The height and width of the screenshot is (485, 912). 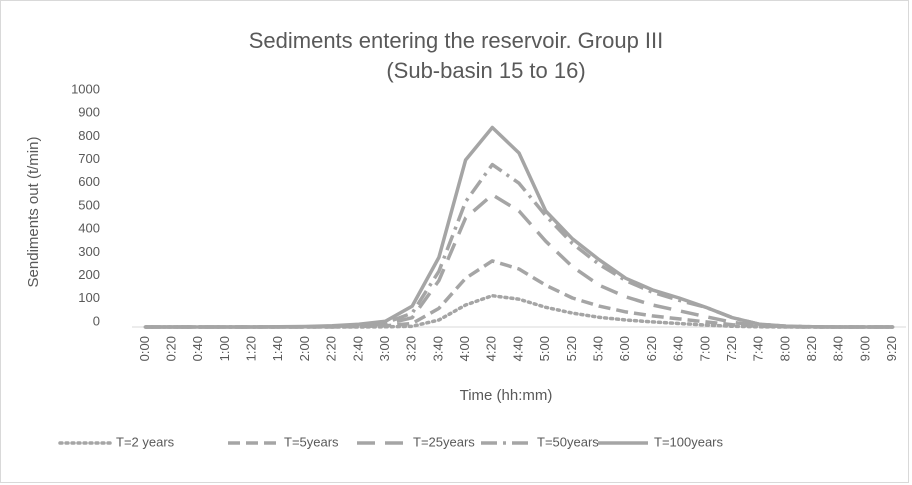 I want to click on x-tick-label: 3:00, so click(x=384, y=348).